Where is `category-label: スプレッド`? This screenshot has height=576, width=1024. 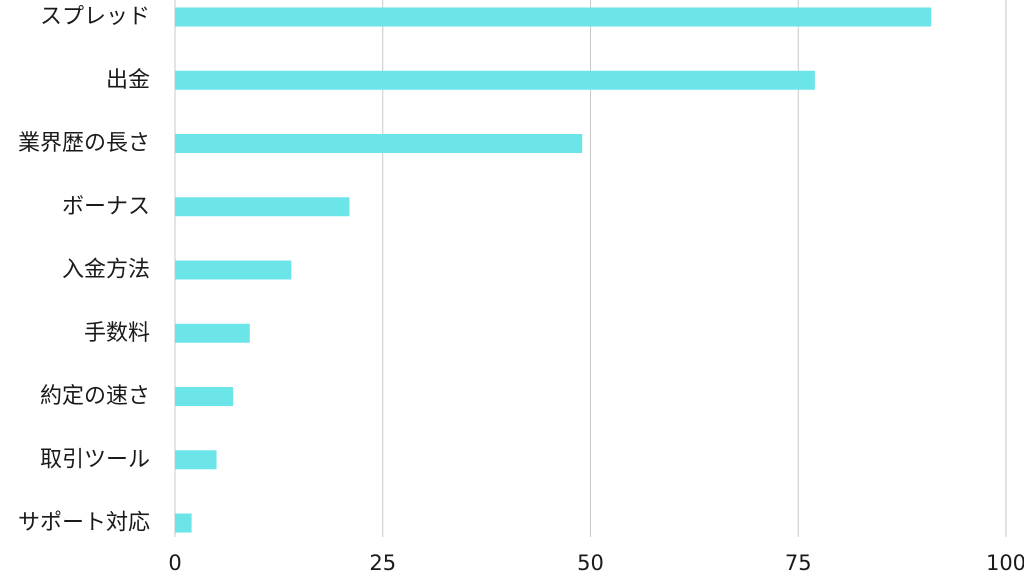
category-label: スプレッド is located at coordinates (95, 17).